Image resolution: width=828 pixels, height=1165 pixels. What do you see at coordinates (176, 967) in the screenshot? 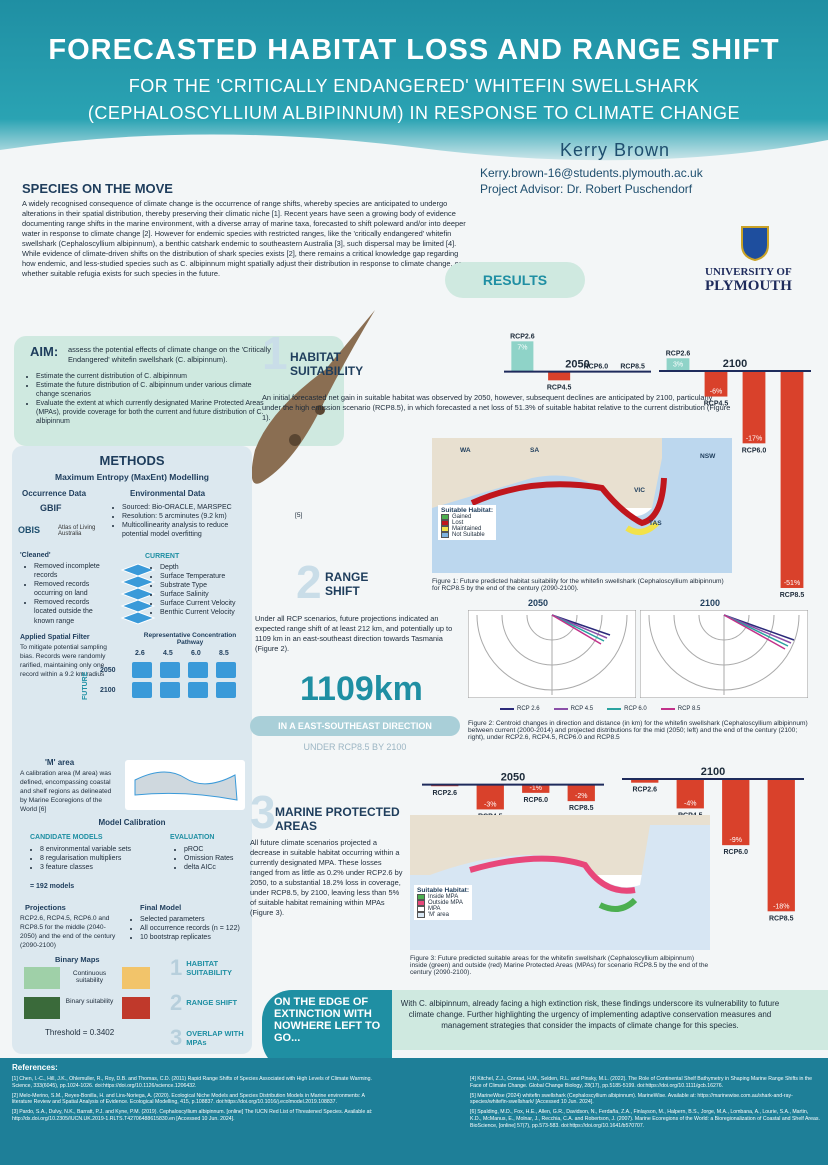
I see `step-number: 1` at bounding box center [176, 967].